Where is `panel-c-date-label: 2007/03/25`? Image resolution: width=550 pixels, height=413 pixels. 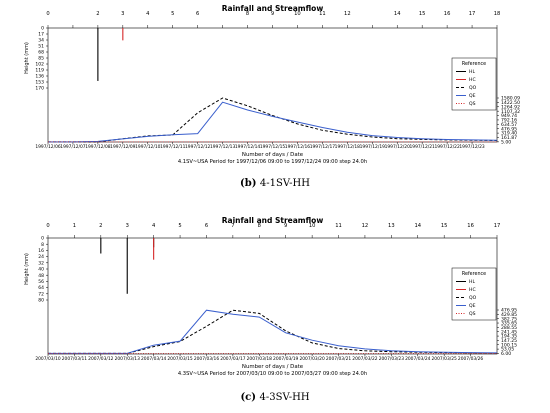
panel-c-date-label: 2007/03/25 is located at coordinates (445, 359).